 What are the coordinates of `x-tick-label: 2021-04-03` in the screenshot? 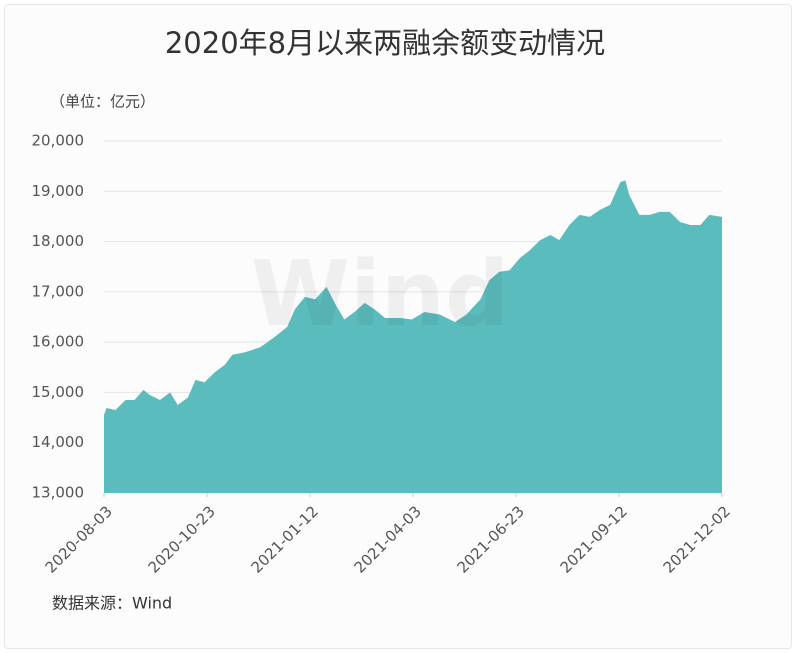 It's located at (388, 539).